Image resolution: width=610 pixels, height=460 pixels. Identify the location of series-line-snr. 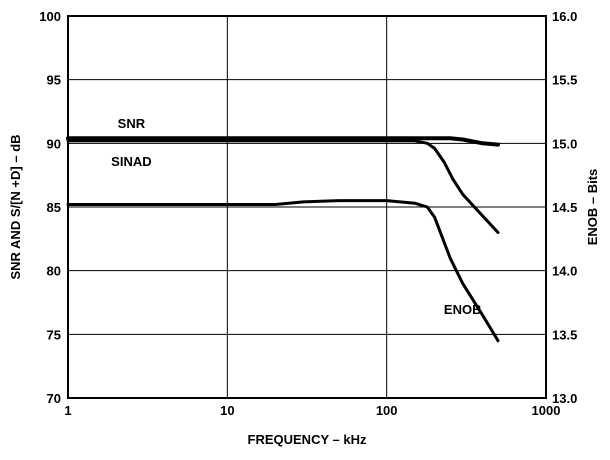
(283, 141).